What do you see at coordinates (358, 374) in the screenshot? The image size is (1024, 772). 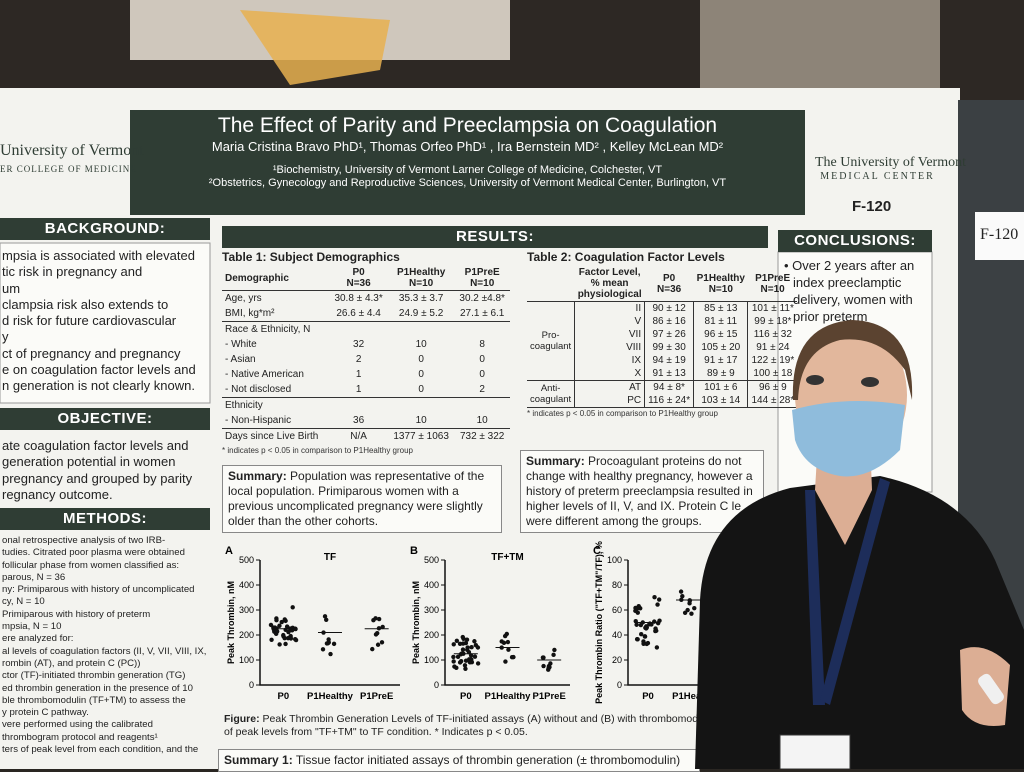 I see `table-cell: 1` at bounding box center [358, 374].